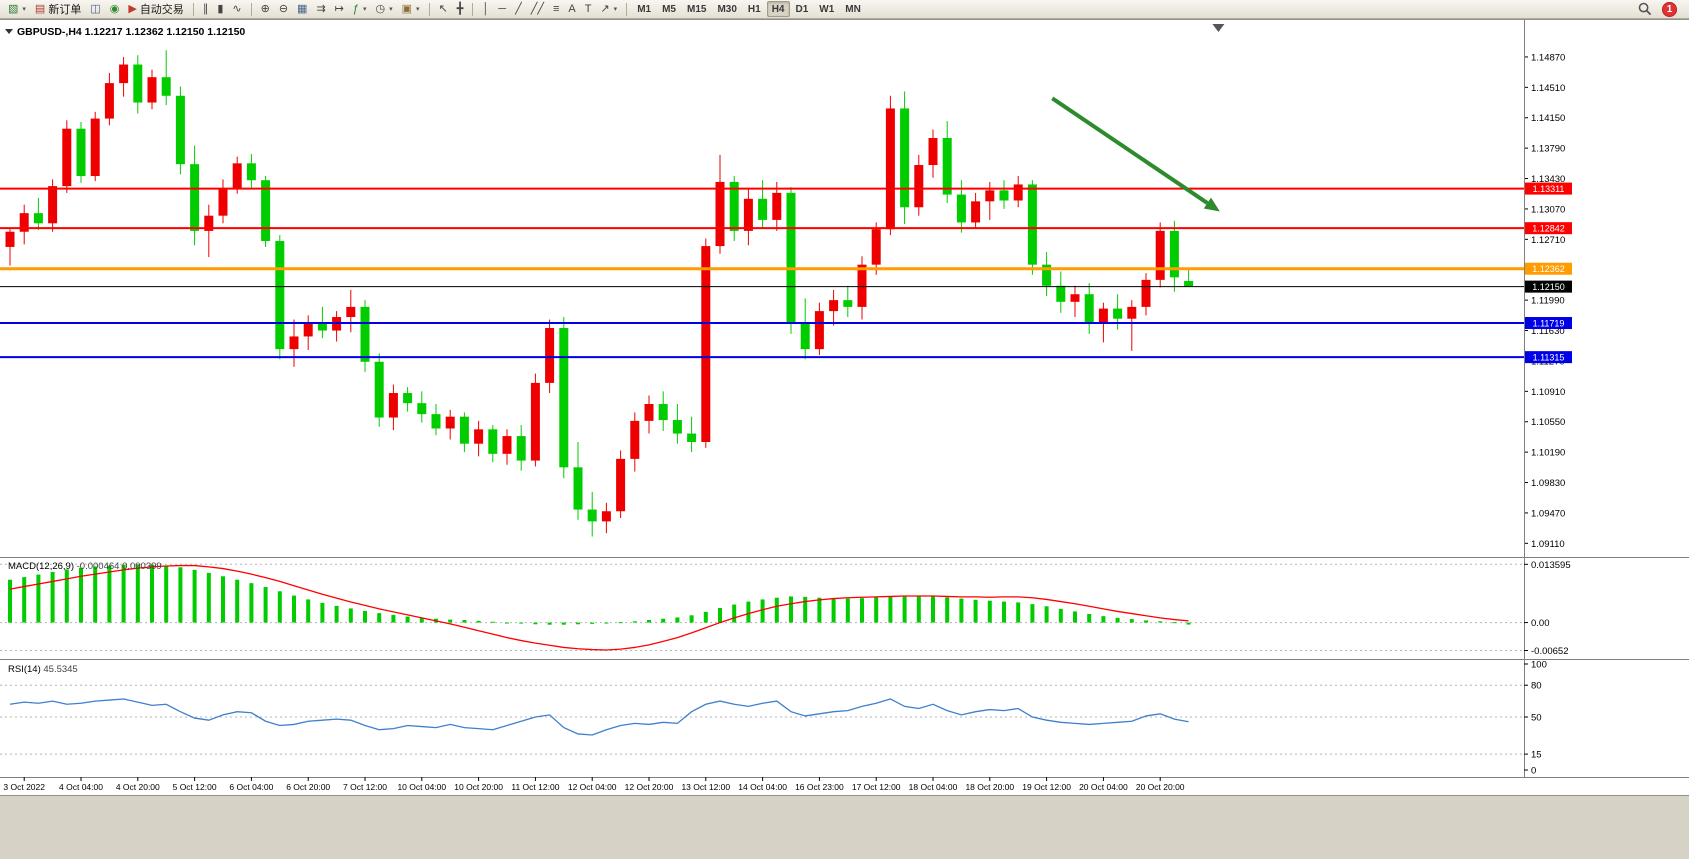 The width and height of the screenshot is (1689, 859). Describe the element at coordinates (1548, 229) in the screenshot. I see `resistance-line-2-marker-label: 1.12842` at that location.